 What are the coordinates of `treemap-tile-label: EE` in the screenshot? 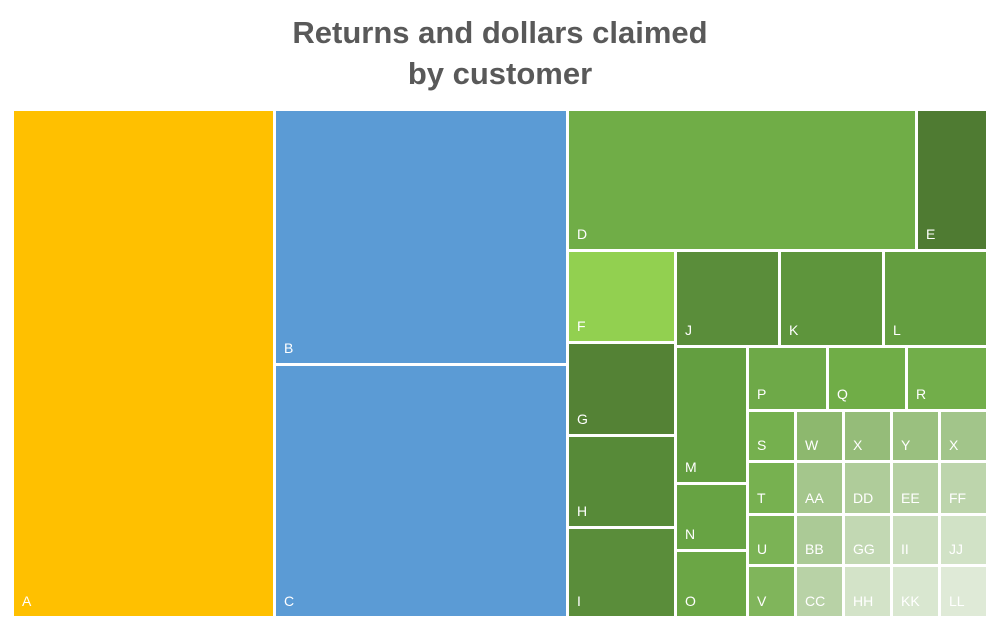 It's located at (910, 498).